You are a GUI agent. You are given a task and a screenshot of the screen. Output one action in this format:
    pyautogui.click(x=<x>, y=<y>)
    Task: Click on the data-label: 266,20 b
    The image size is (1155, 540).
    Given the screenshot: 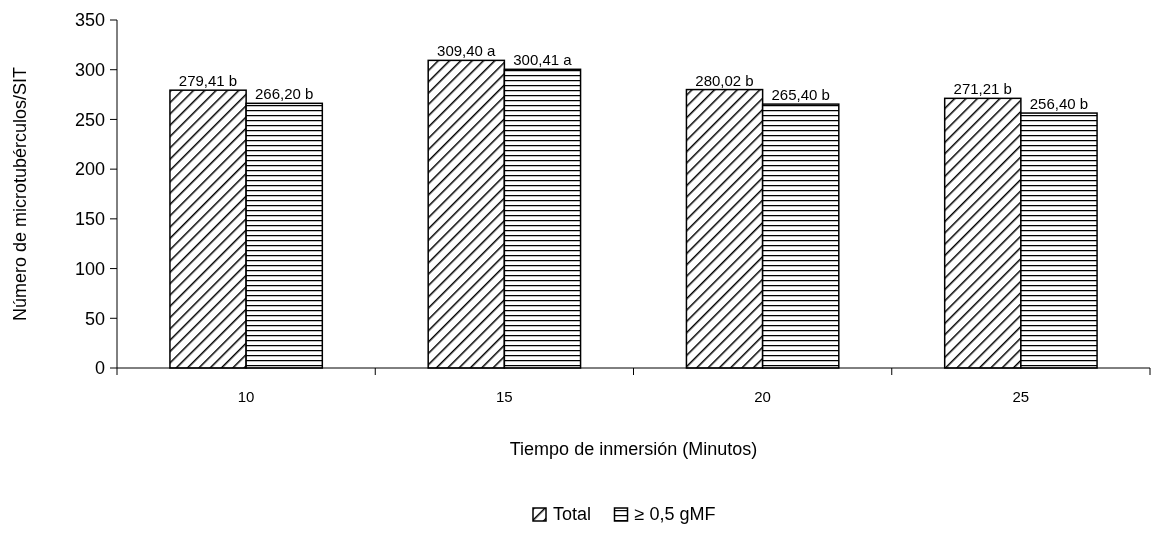 What is the action you would take?
    pyautogui.click(x=284, y=94)
    